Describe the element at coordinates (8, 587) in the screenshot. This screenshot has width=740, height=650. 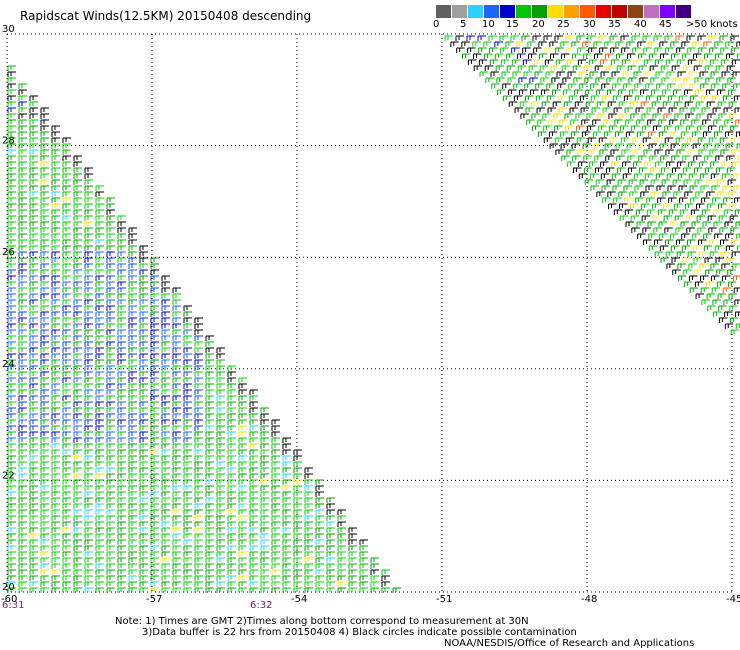
I see `latitude-tick-label: 20` at that location.